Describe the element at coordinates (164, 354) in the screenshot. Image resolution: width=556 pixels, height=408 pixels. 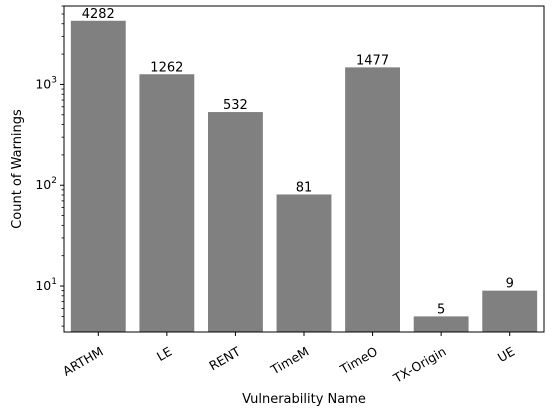
I see `x-tick-label-le: LE` at that location.